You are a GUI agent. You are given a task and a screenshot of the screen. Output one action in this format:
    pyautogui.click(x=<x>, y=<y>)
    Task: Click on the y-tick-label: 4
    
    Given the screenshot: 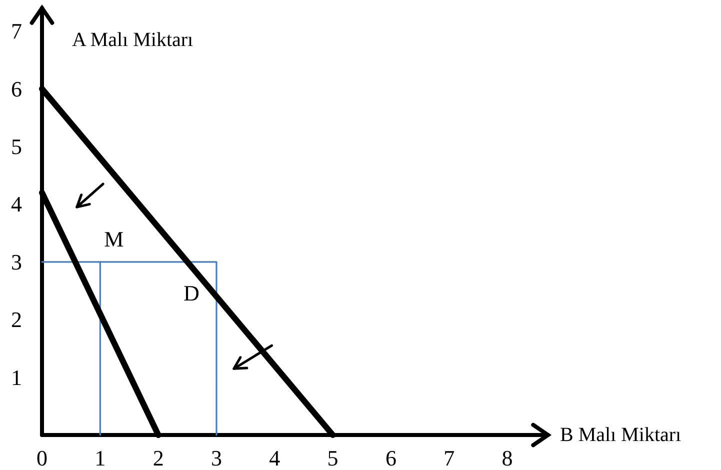 What is the action you would take?
    pyautogui.click(x=16, y=204)
    